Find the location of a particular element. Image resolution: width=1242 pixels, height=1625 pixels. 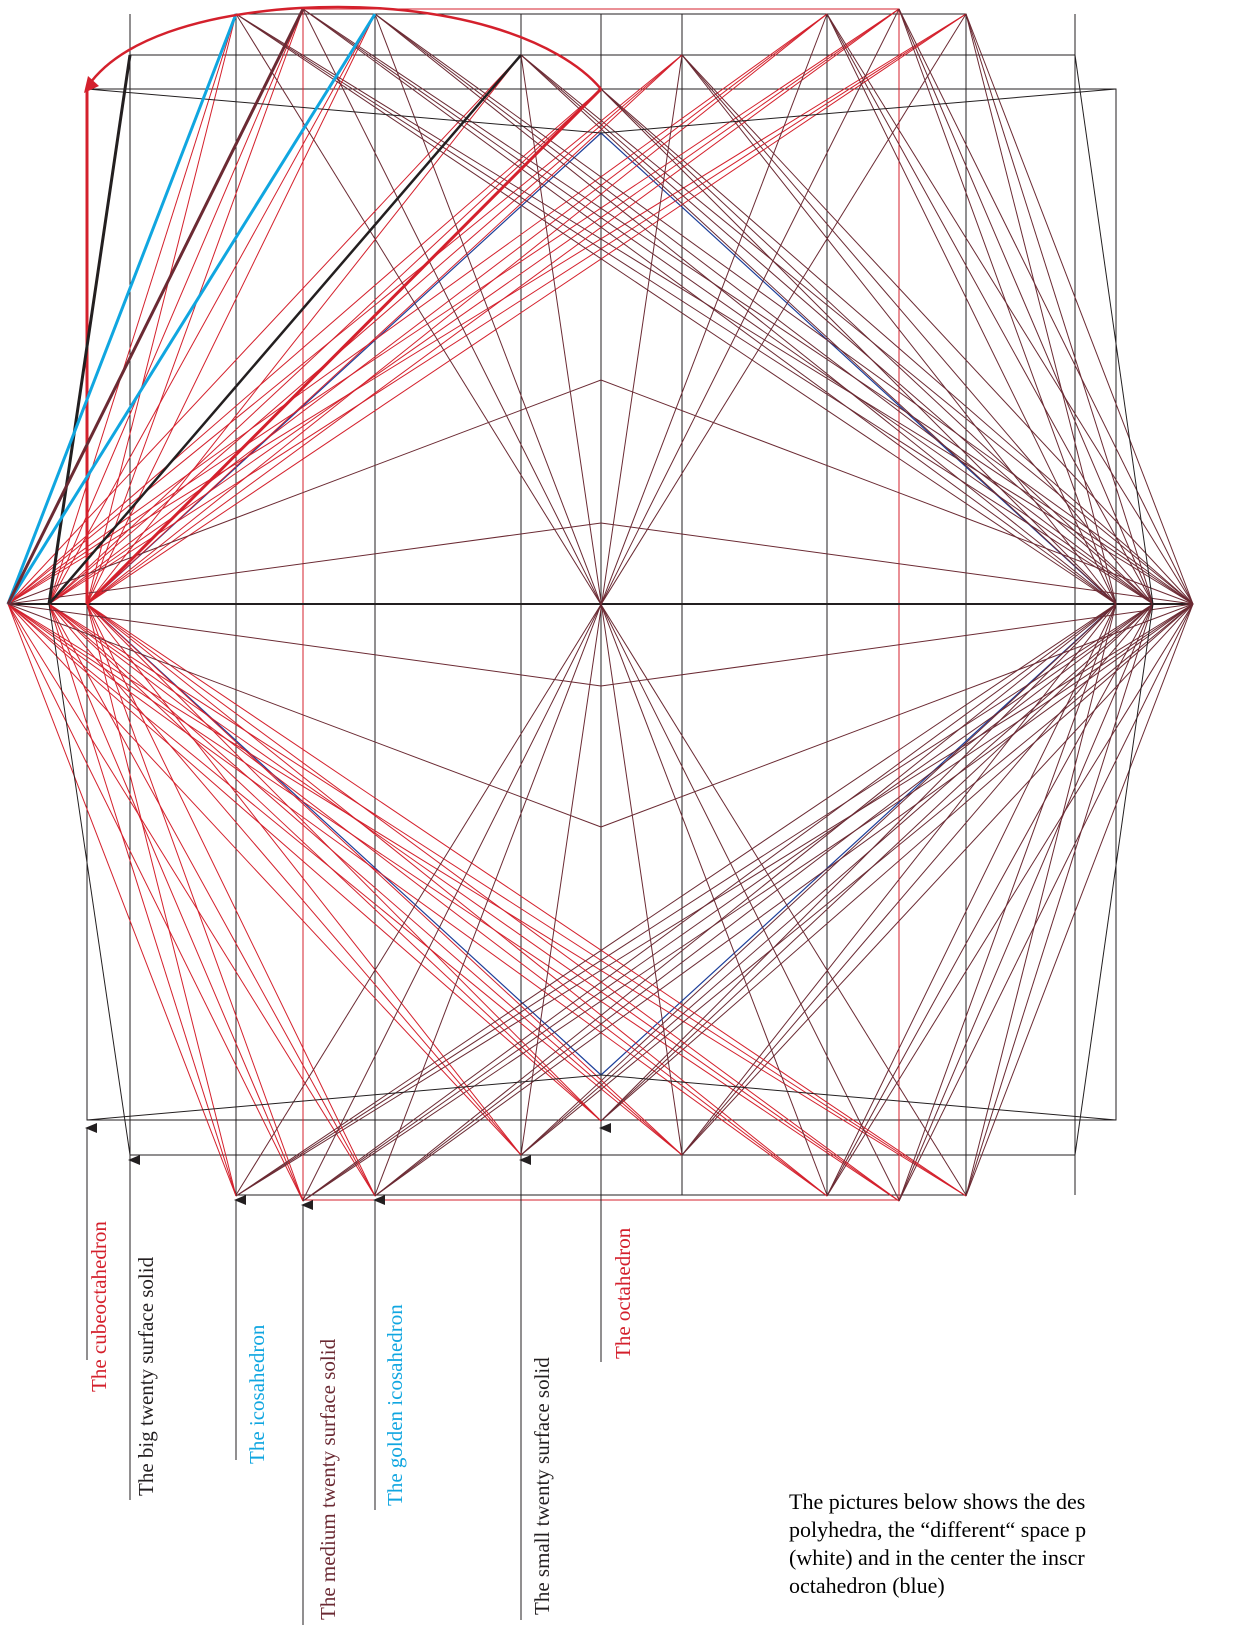

octahedron-highlight-edge is located at coordinates (344, 346).